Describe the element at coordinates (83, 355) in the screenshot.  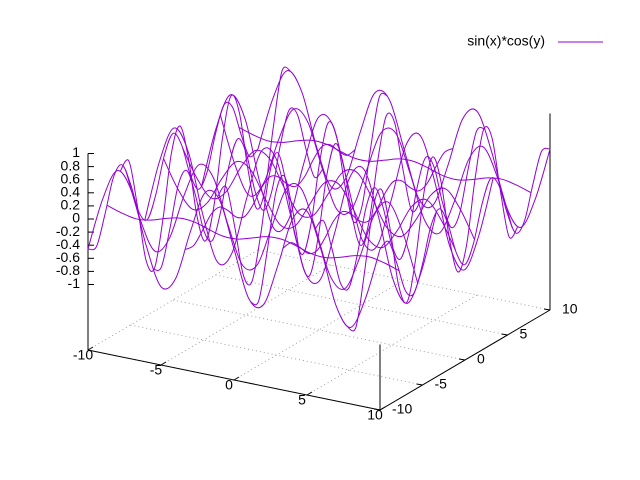
I see `x-tick-label: -10` at that location.